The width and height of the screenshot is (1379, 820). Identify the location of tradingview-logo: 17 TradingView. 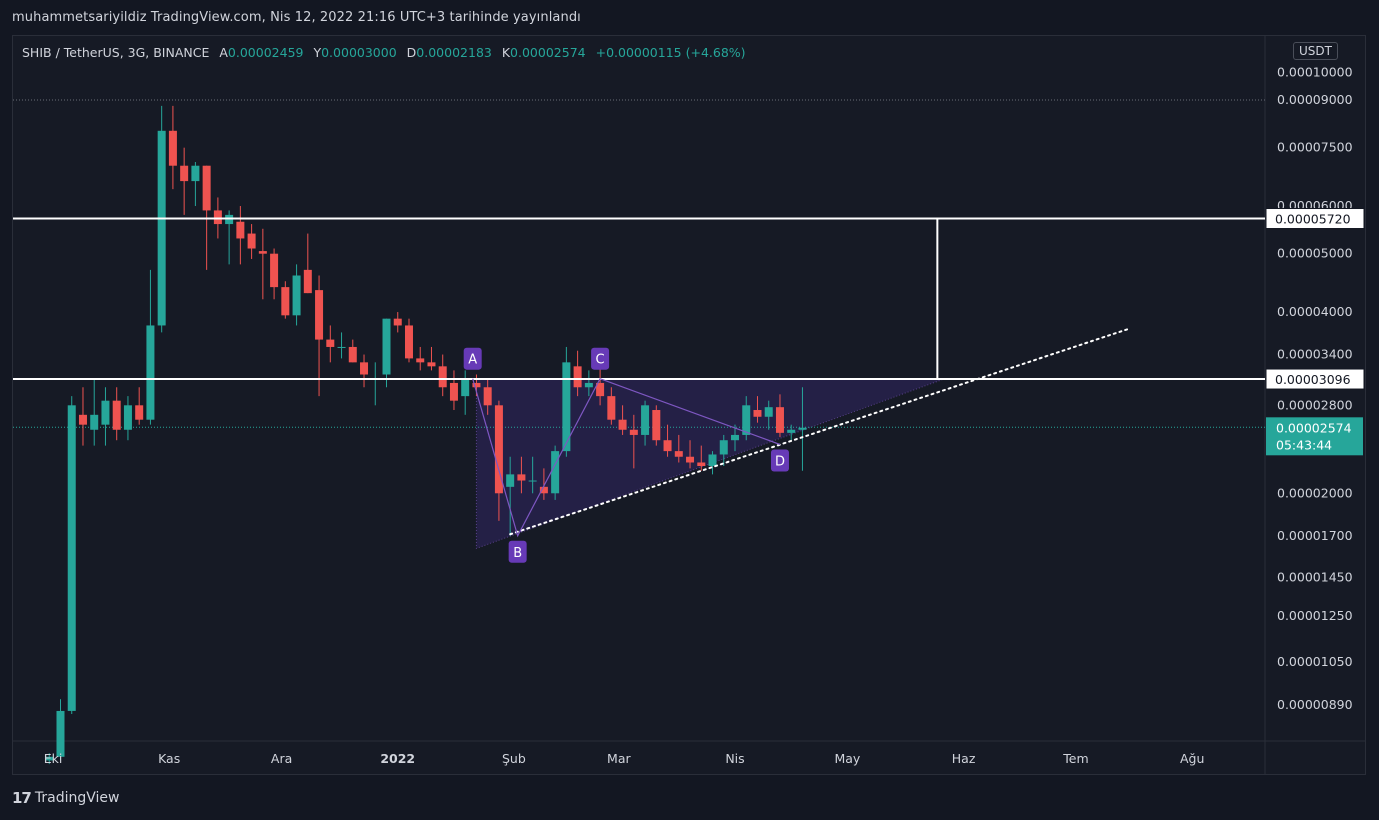
(65, 798).